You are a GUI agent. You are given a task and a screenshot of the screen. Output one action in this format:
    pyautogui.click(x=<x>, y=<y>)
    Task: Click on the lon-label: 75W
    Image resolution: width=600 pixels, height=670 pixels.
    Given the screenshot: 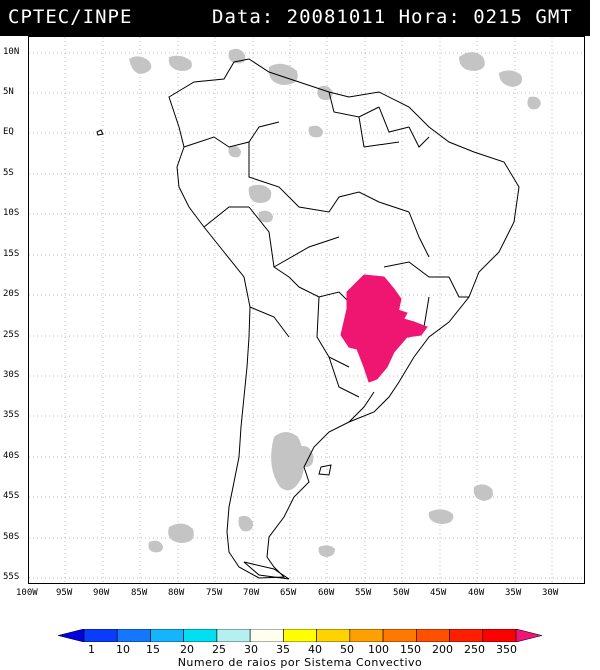 What is the action you would take?
    pyautogui.click(x=214, y=593)
    